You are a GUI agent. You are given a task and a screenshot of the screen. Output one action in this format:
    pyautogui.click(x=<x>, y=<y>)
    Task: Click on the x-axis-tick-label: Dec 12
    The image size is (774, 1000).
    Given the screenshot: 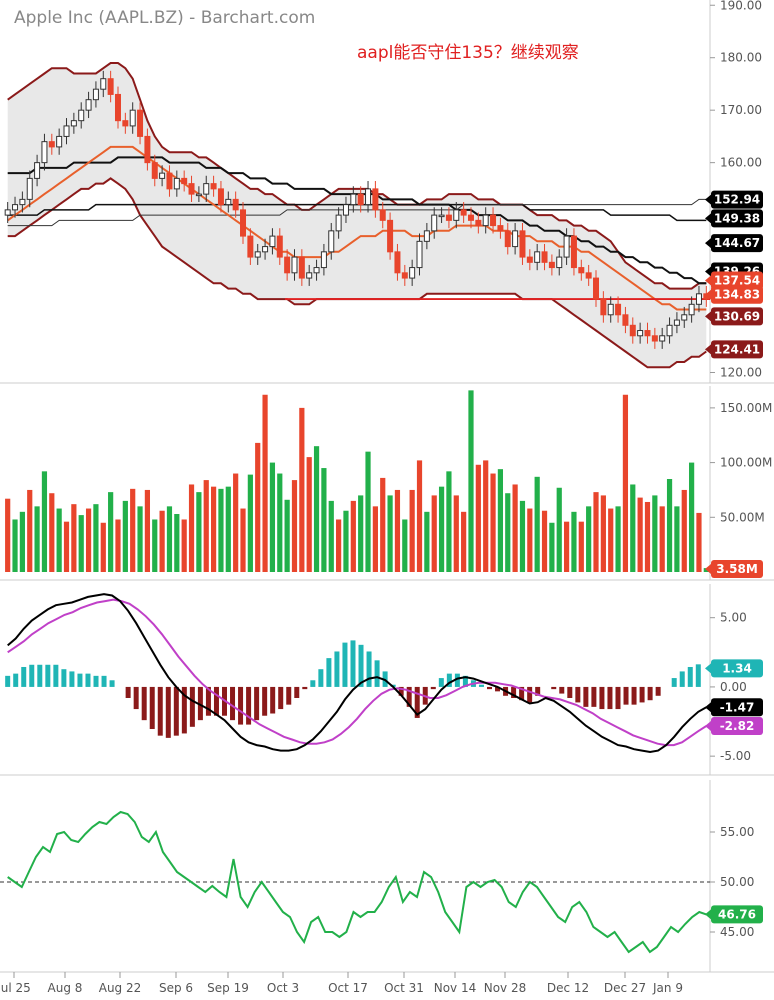 What is the action you would take?
    pyautogui.click(x=568, y=988)
    